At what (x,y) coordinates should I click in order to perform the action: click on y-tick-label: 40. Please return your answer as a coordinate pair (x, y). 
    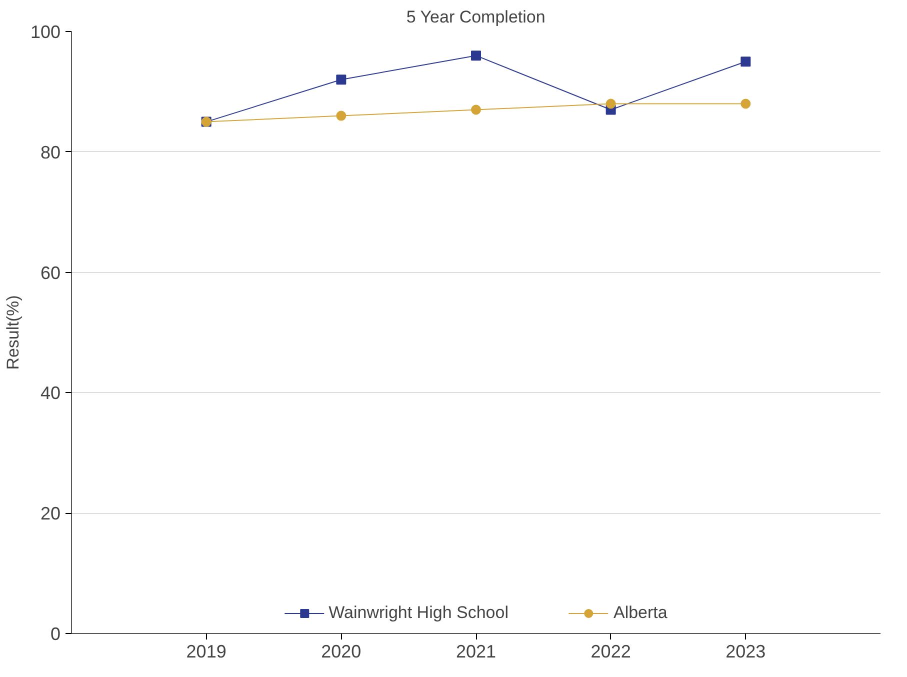
    Looking at the image, I should click on (50, 393).